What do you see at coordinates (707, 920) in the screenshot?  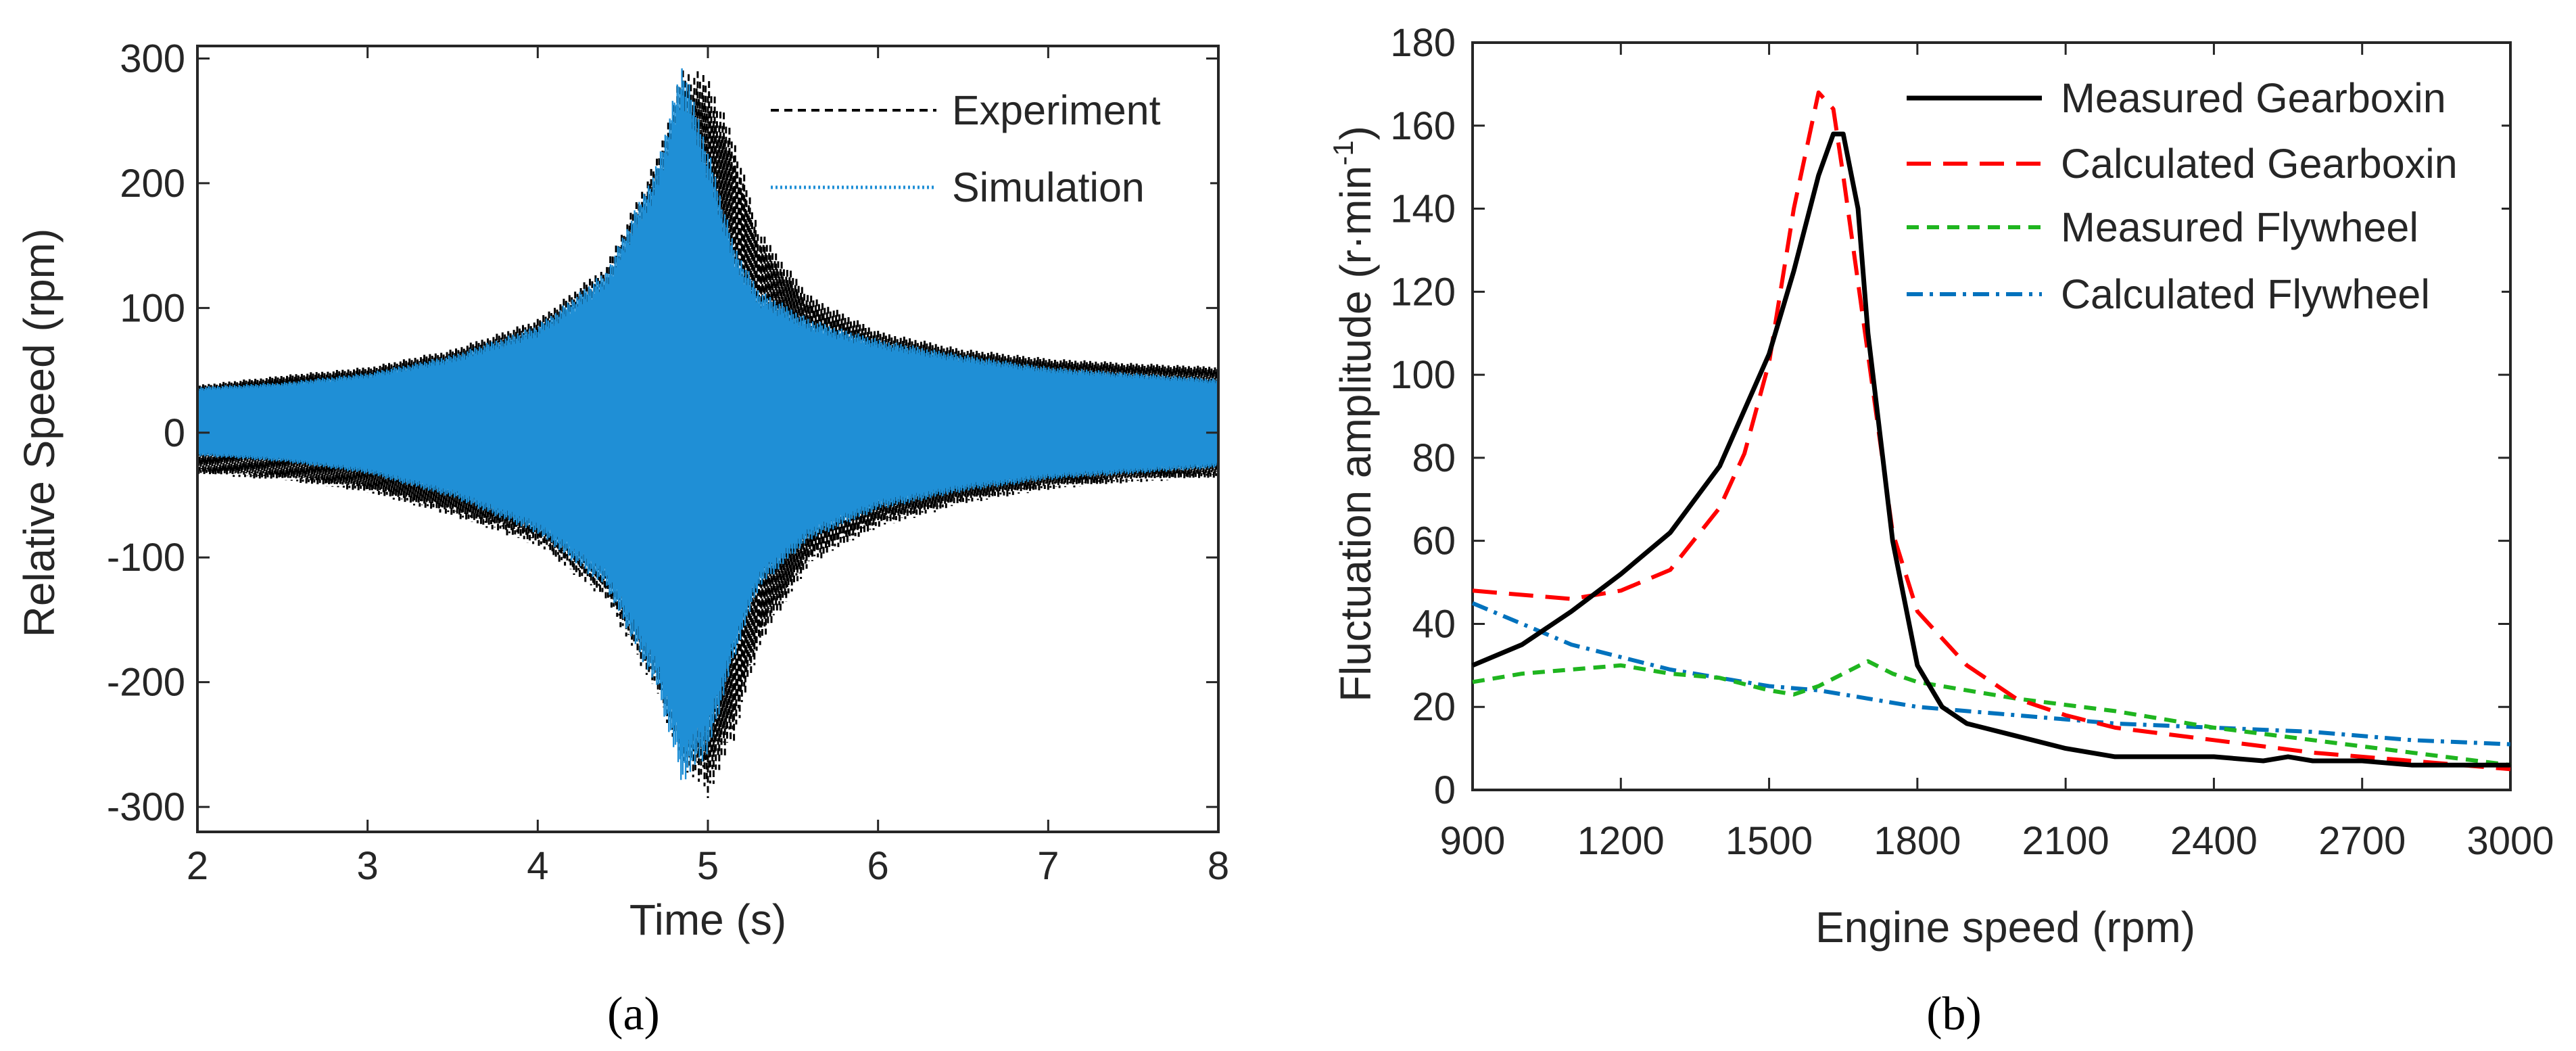 I see `panel-a-x-axis-label: Time (s)` at bounding box center [707, 920].